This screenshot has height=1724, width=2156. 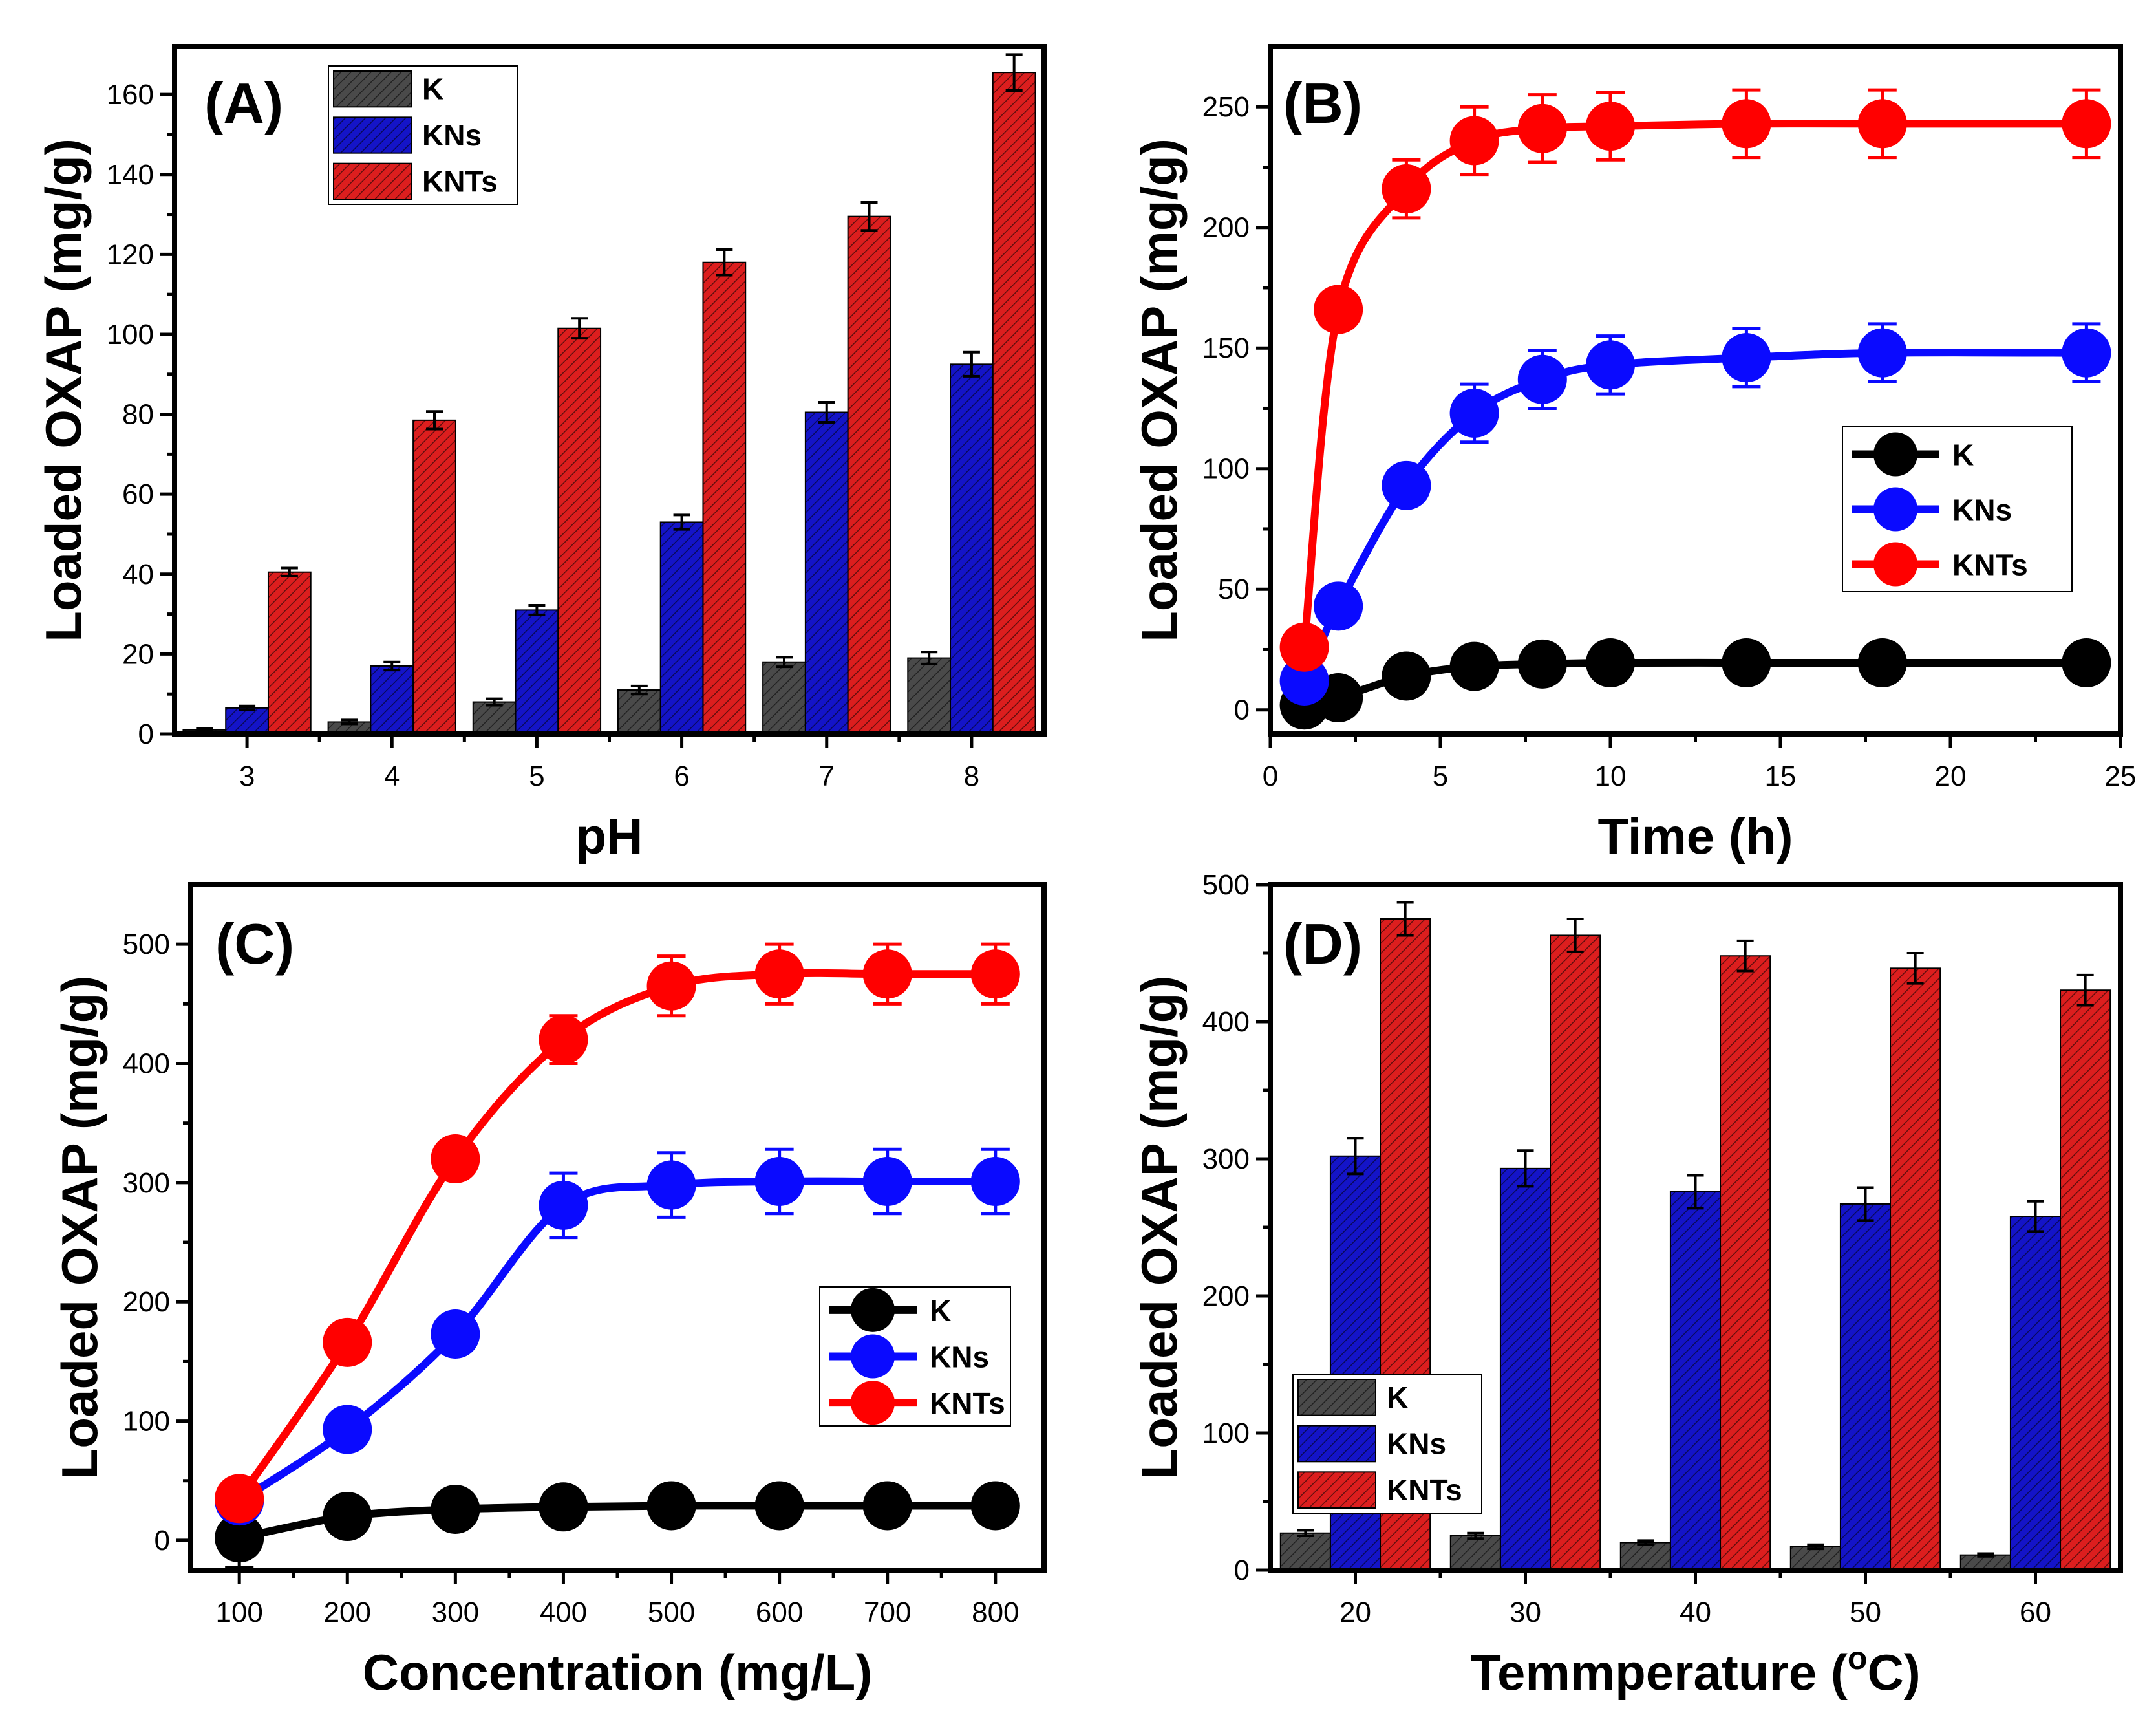 I want to click on x-tick-label: 4, so click(x=392, y=776).